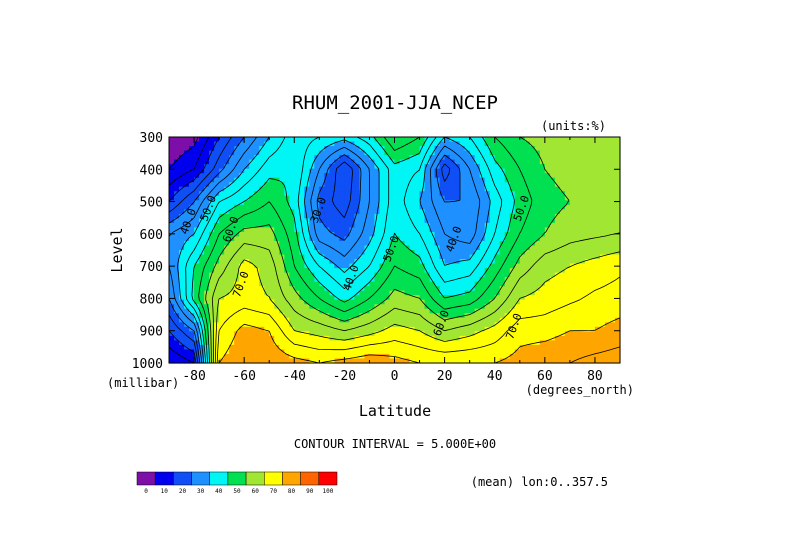 The height and width of the screenshot is (558, 789). Describe the element at coordinates (273, 478) in the screenshot. I see `colorbar-swatch` at that location.